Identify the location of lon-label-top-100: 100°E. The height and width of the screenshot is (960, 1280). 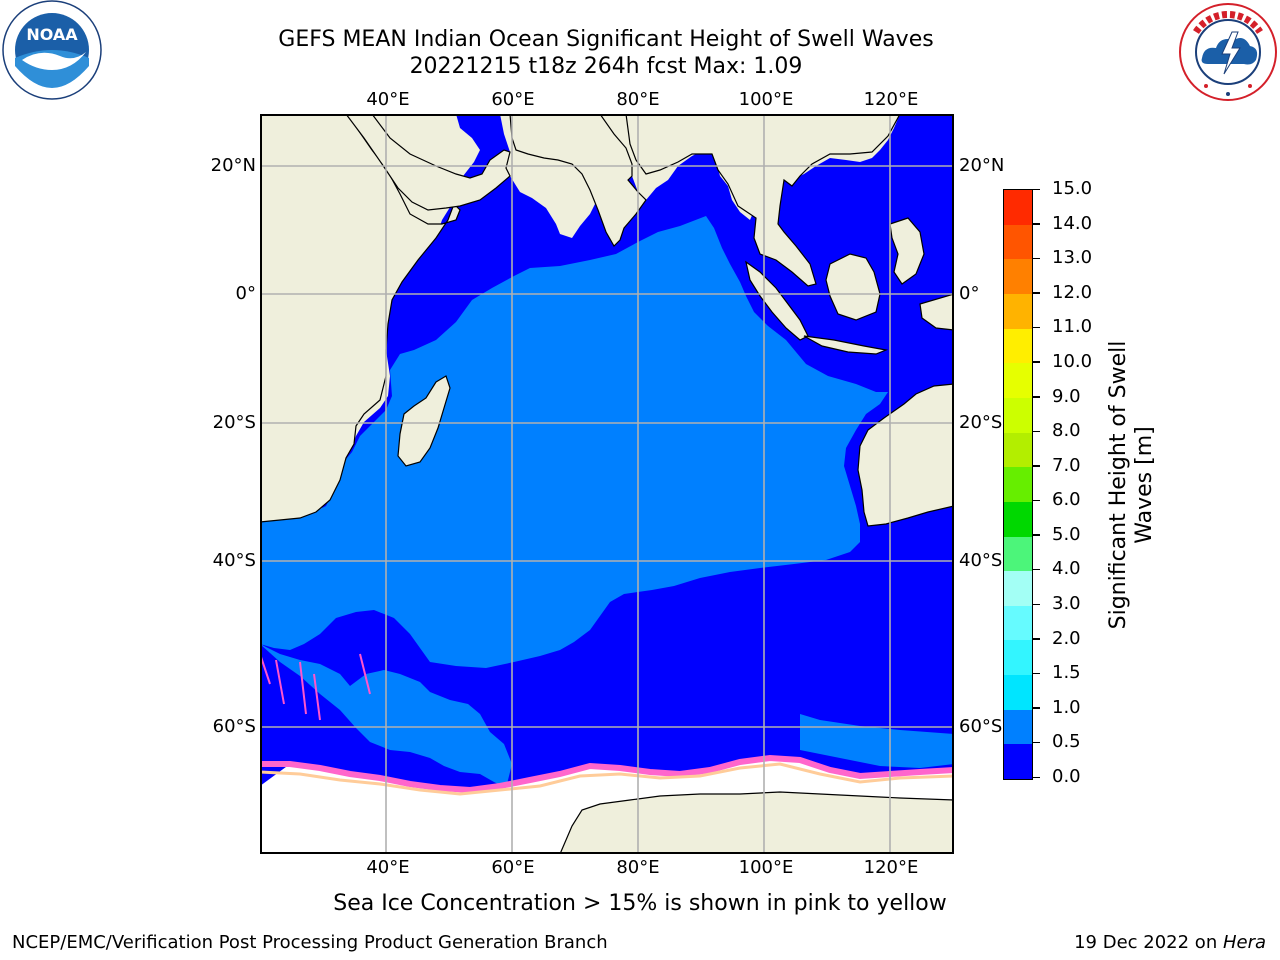
(766, 99).